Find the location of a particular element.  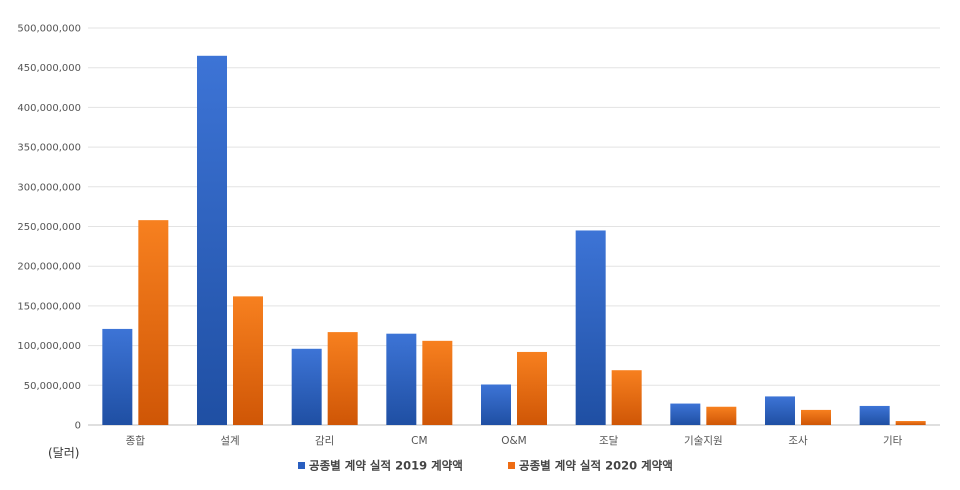

x-category-label: 기술지원 is located at coordinates (703, 441).